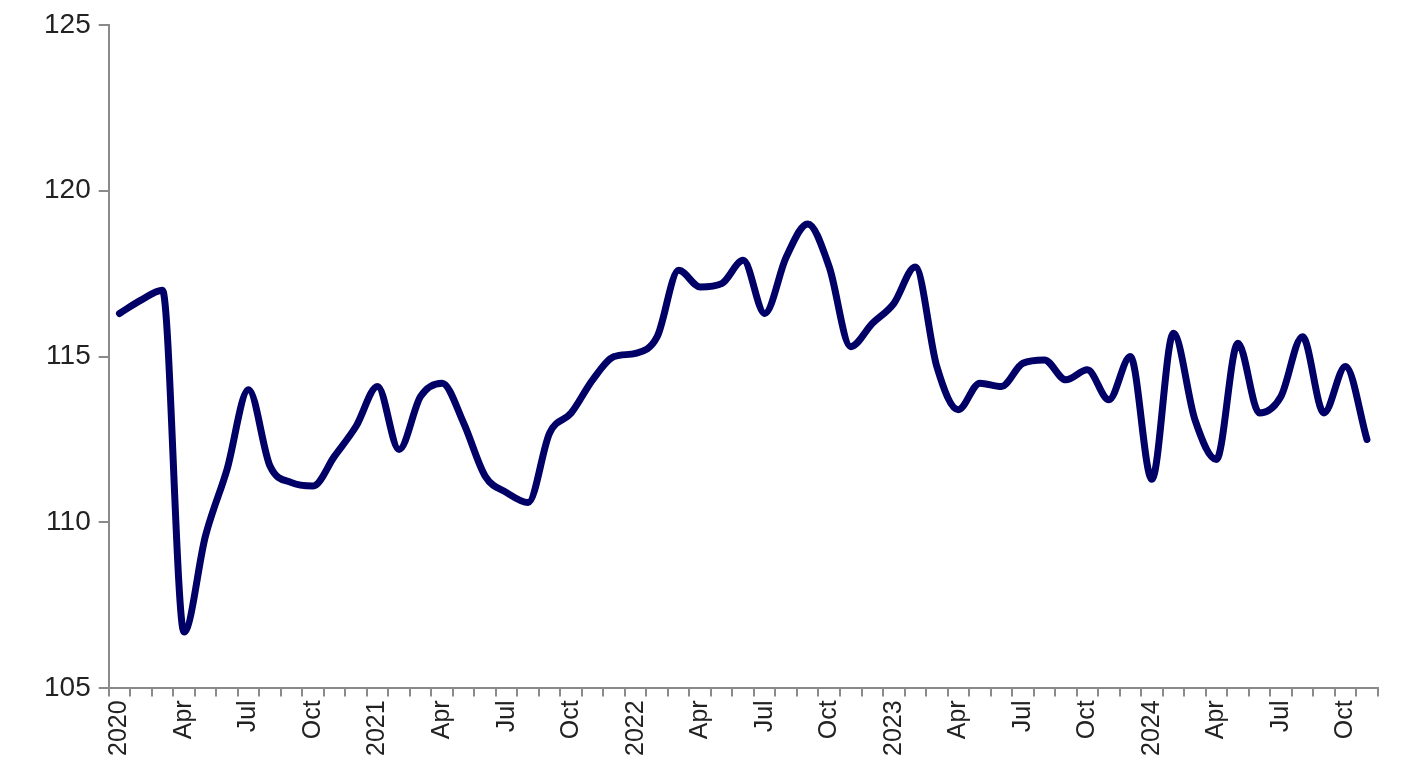  Describe the element at coordinates (117, 728) in the screenshot. I see `x-tick-label: 2020` at that location.